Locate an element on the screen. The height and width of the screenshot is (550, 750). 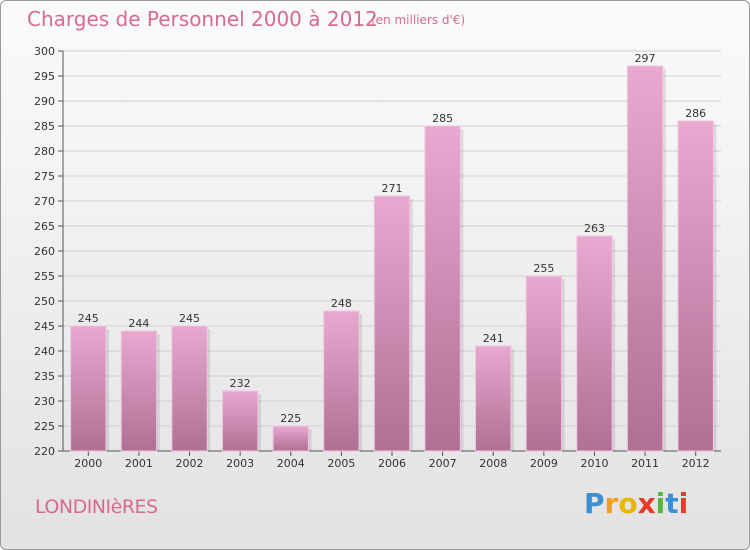
x-tick-label: 2003 is located at coordinates (240, 463).